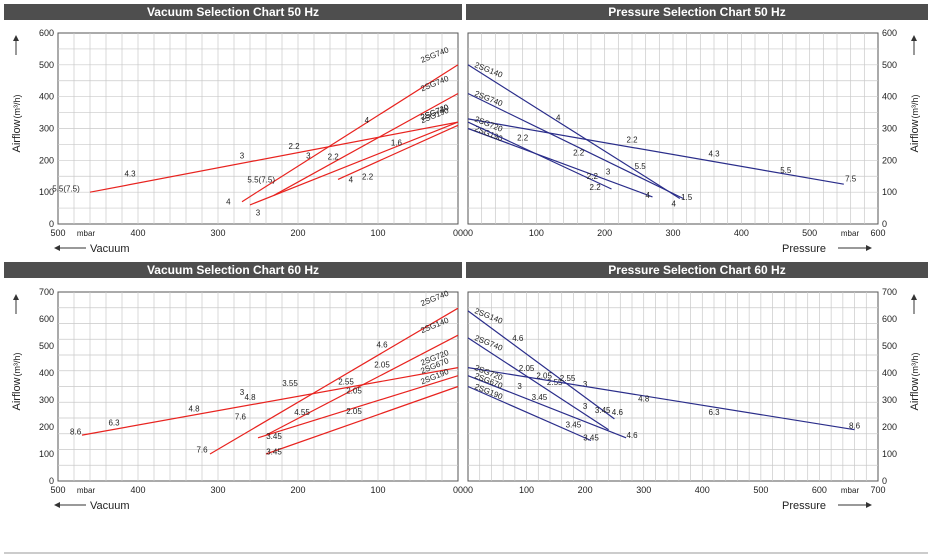  Describe the element at coordinates (110, 249) in the screenshot. I see `x-axis-label: Vacuum` at that location.